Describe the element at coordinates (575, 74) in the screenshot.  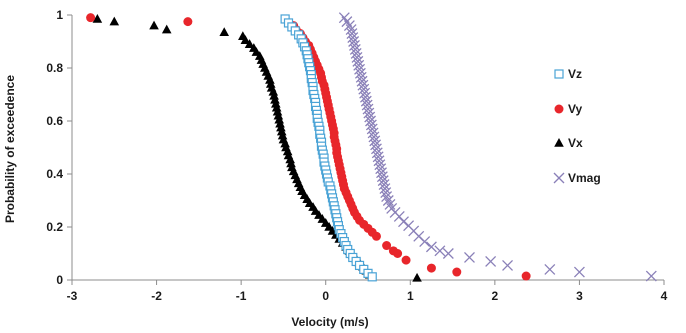
I see `legend-label-vz: Vz` at that location.